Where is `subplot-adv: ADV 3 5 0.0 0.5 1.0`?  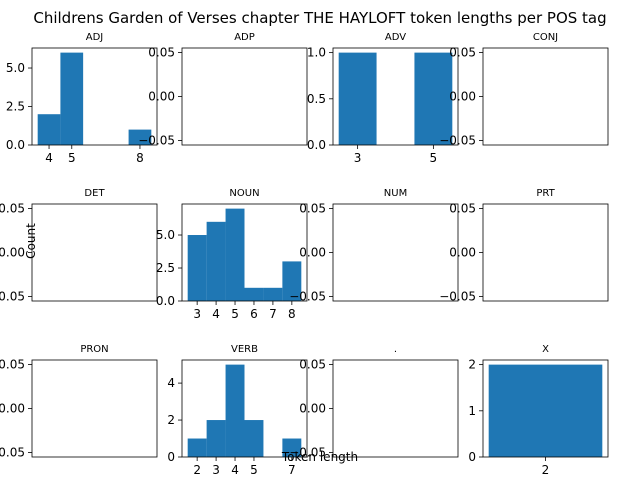
subplot-adv: ADV 3 5 0.0 0.5 1.0 is located at coordinates (383, 98).